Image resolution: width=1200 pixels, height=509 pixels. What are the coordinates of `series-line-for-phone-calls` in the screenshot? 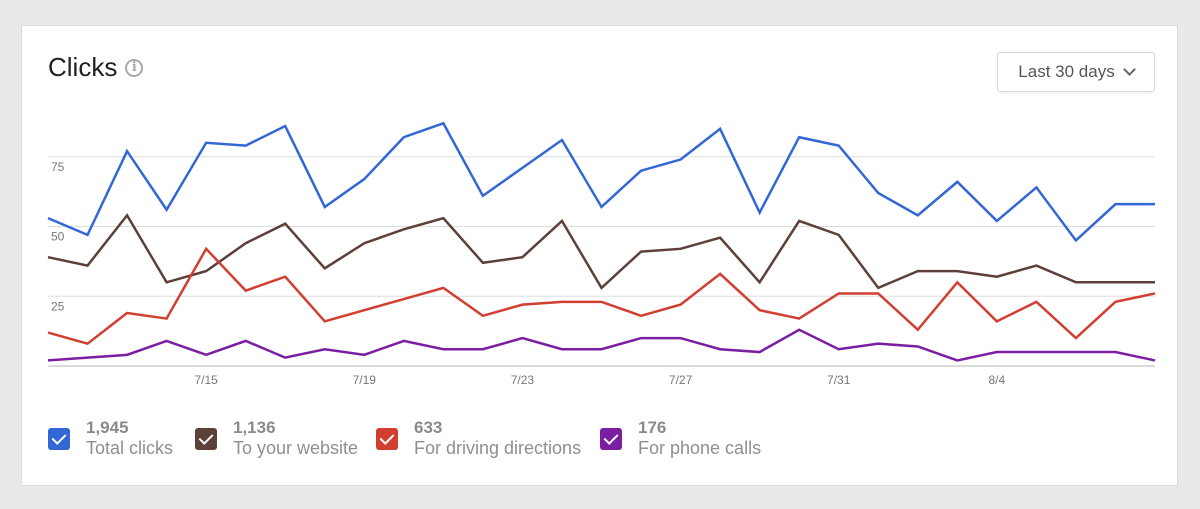 It's located at (601, 345).